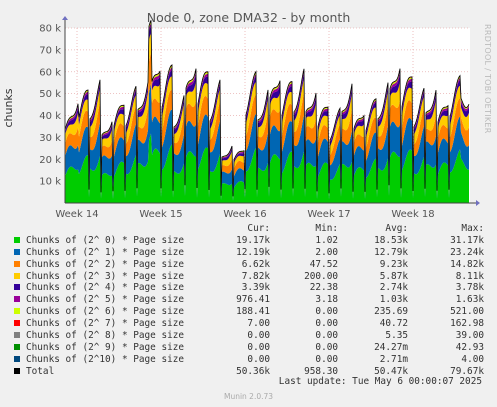 The image size is (497, 407). Describe the element at coordinates (467, 324) in the screenshot. I see `legend-max-value: 162.98` at that location.